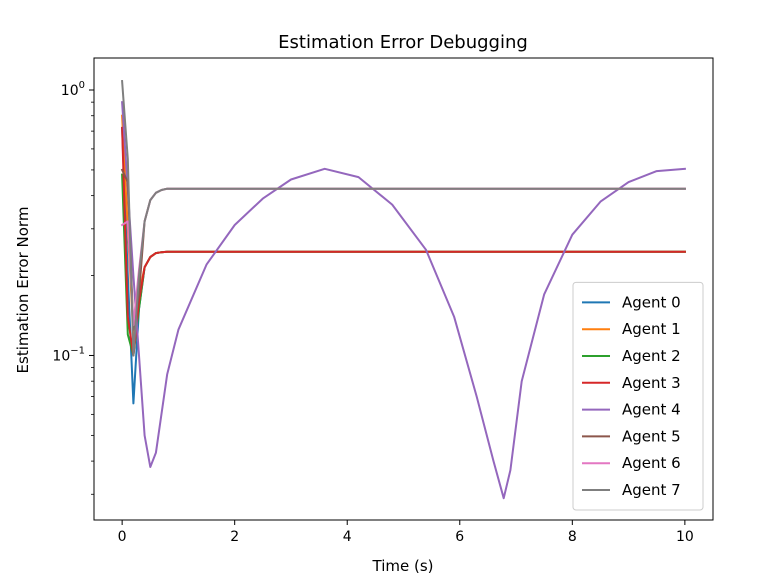  What do you see at coordinates (651, 410) in the screenshot?
I see `legend-label-agent-4: Agent 4` at bounding box center [651, 410].